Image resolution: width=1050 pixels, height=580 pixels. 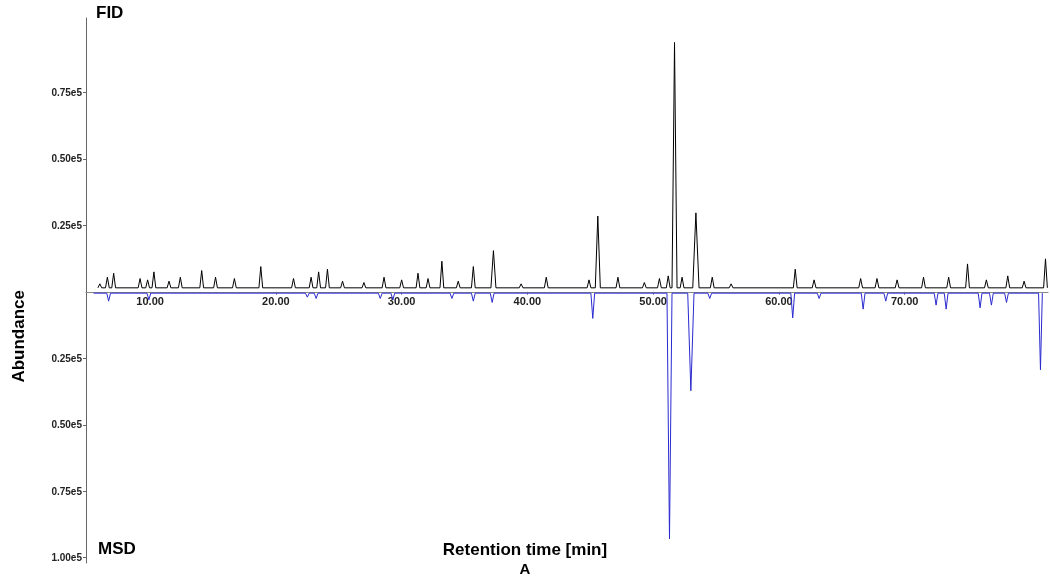 I want to click on x-tick-label: 20.00, so click(x=276, y=301).